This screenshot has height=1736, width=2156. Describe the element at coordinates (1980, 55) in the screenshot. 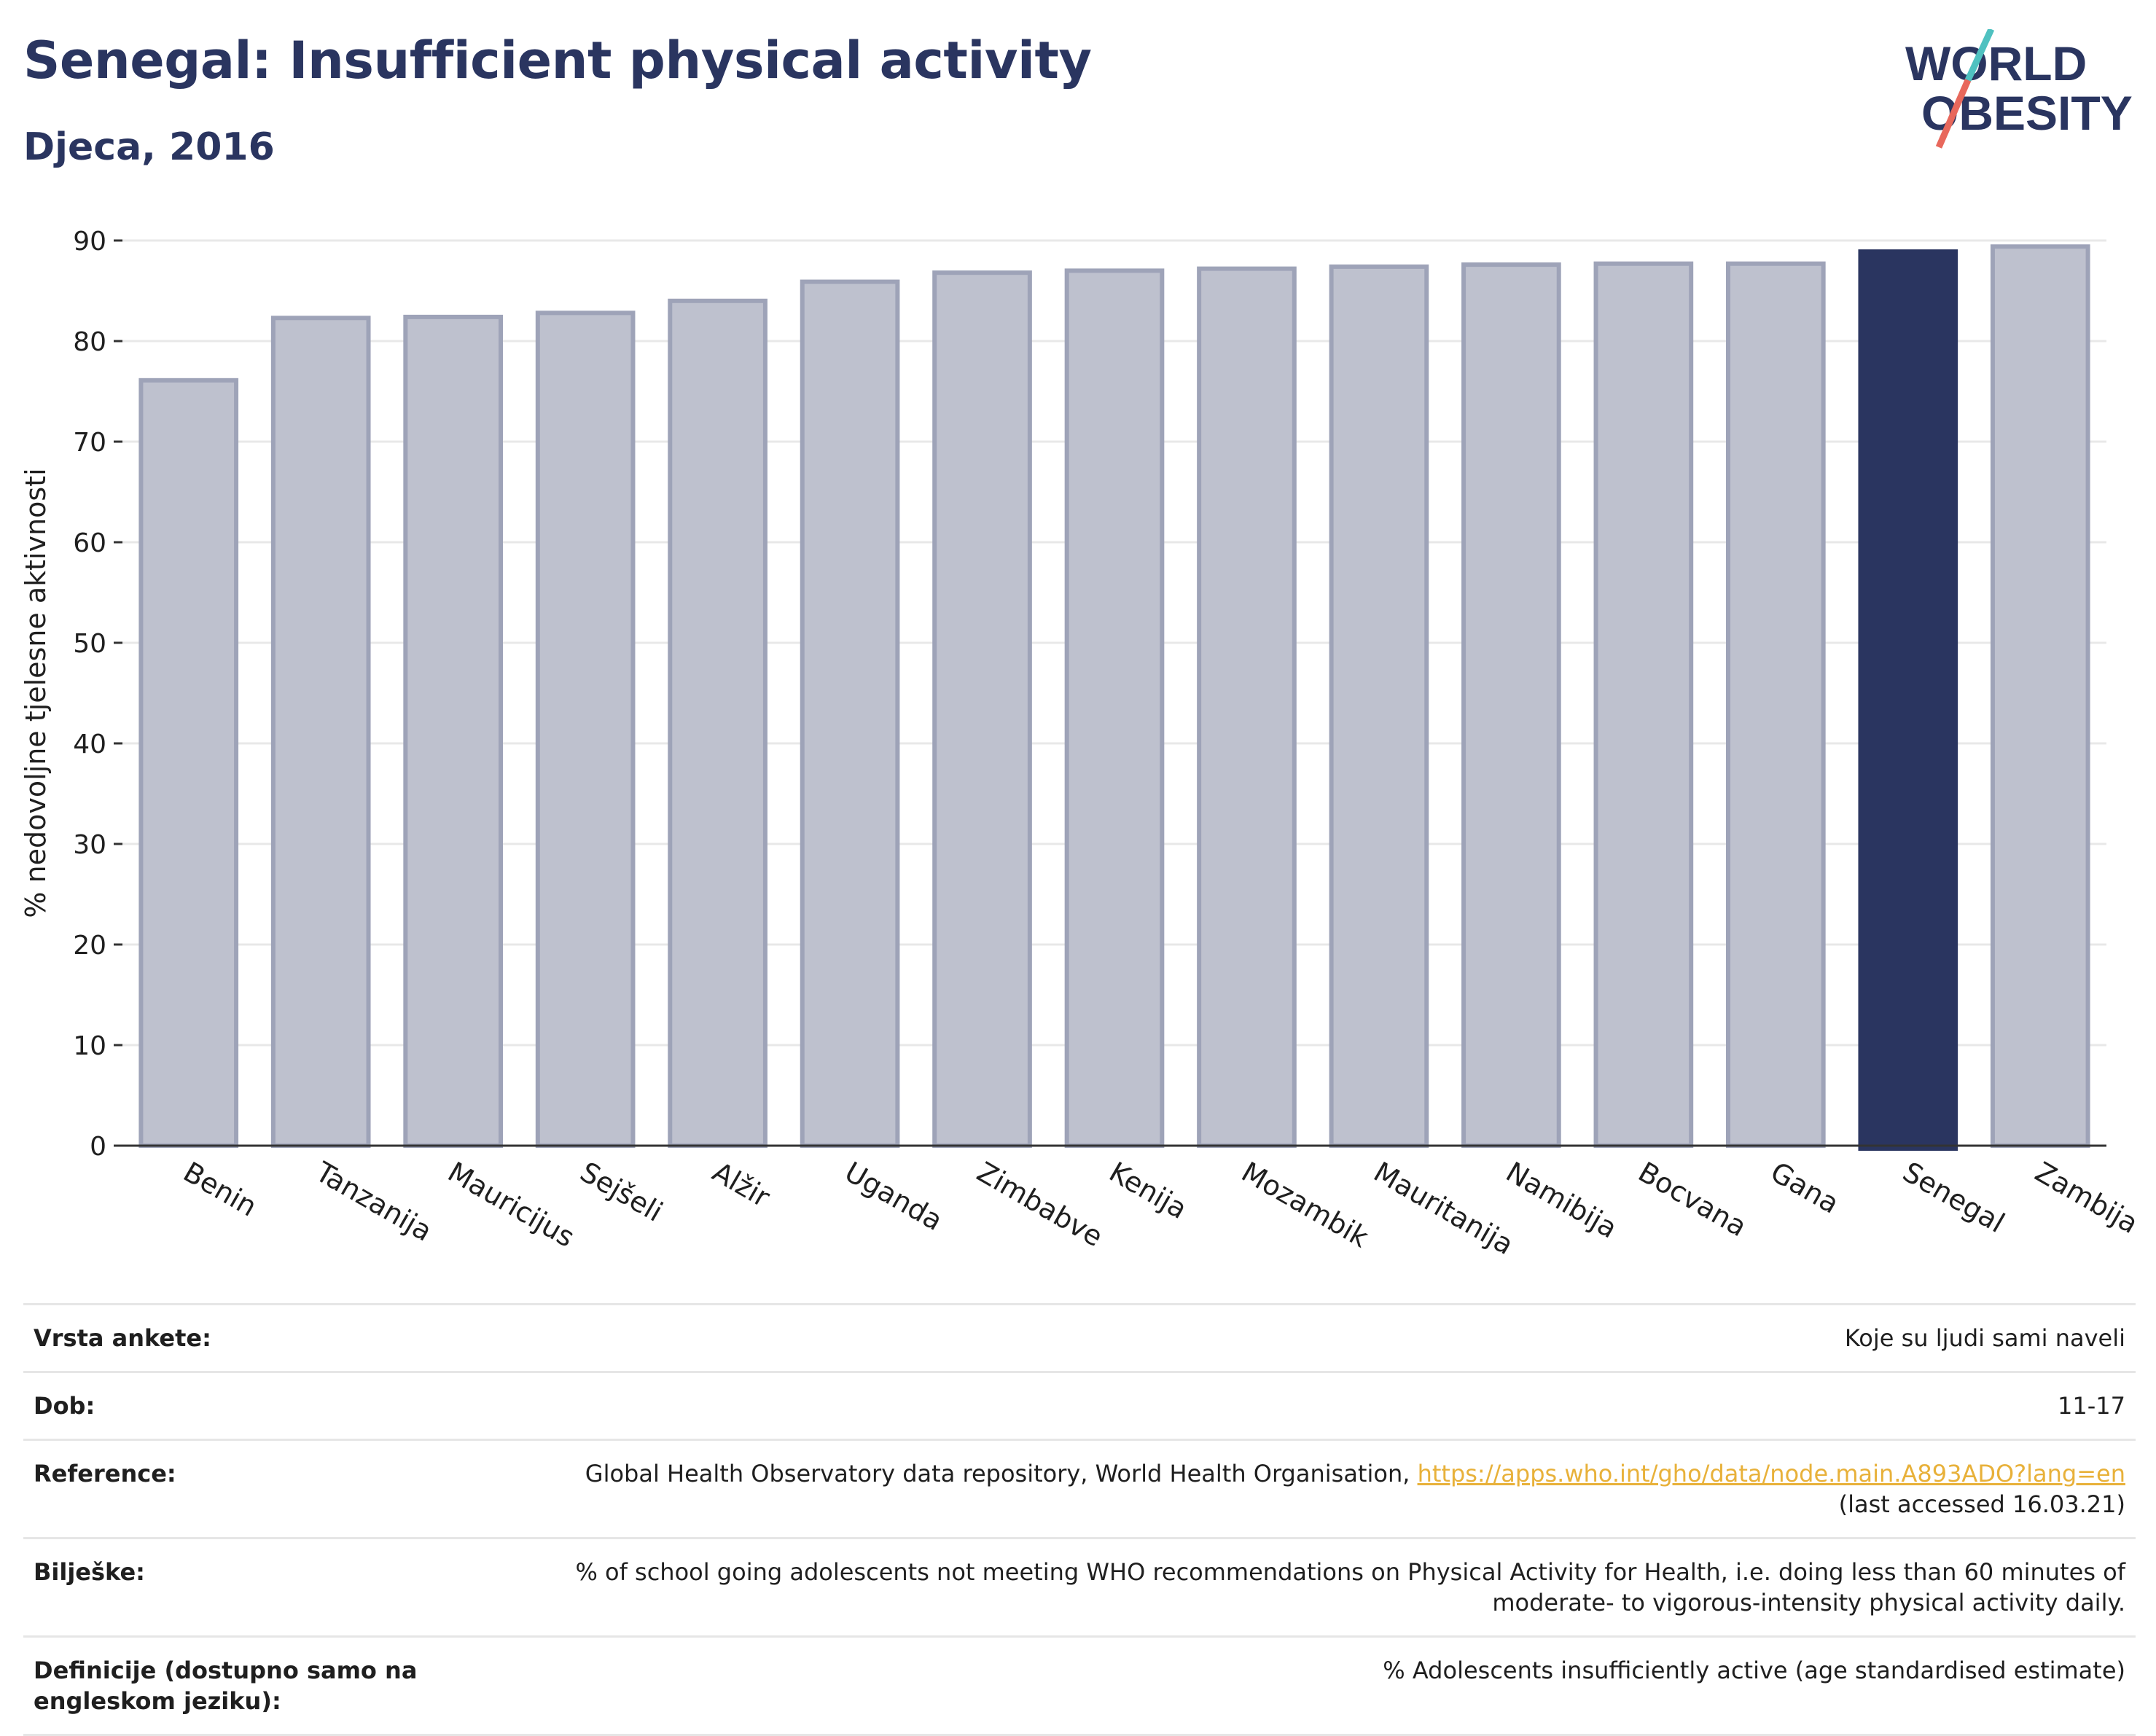

I see `logo-slash-teal` at that location.